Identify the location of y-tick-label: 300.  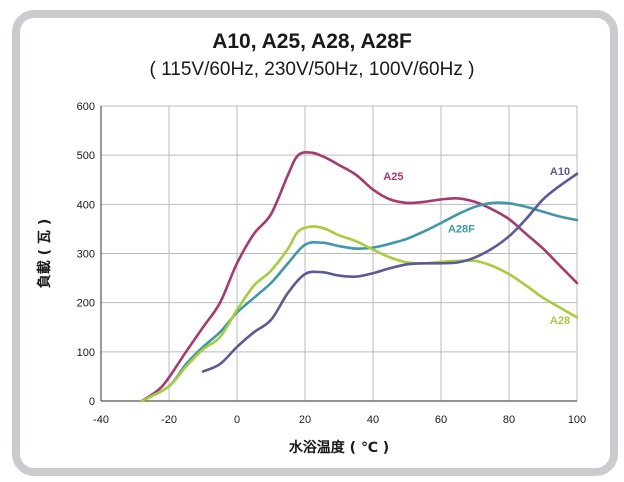
(86, 255).